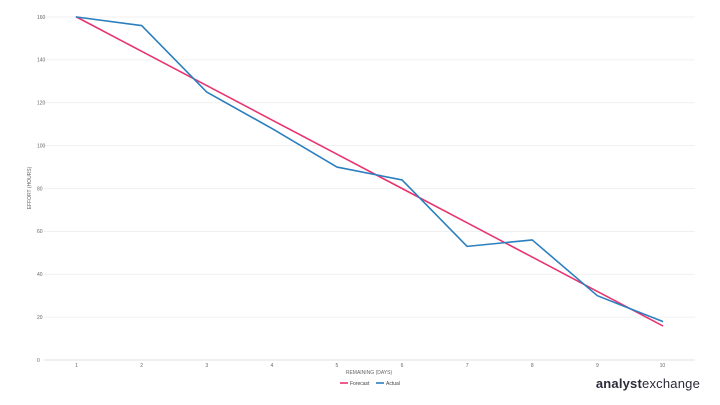 The width and height of the screenshot is (720, 405). I want to click on y-tick-label: 140, so click(41, 61).